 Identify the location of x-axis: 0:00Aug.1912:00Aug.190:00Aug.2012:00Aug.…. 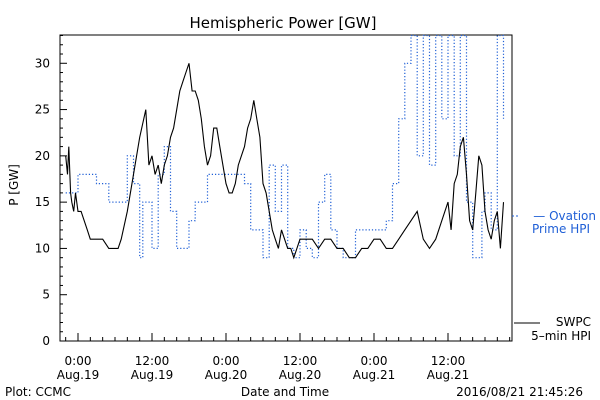
(284, 357).